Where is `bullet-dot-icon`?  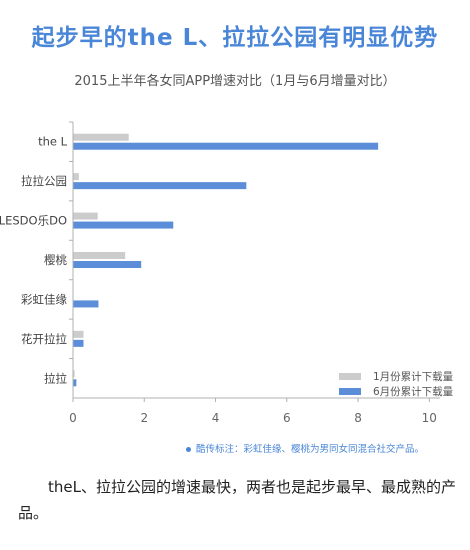
bullet-dot-icon is located at coordinates (188, 449).